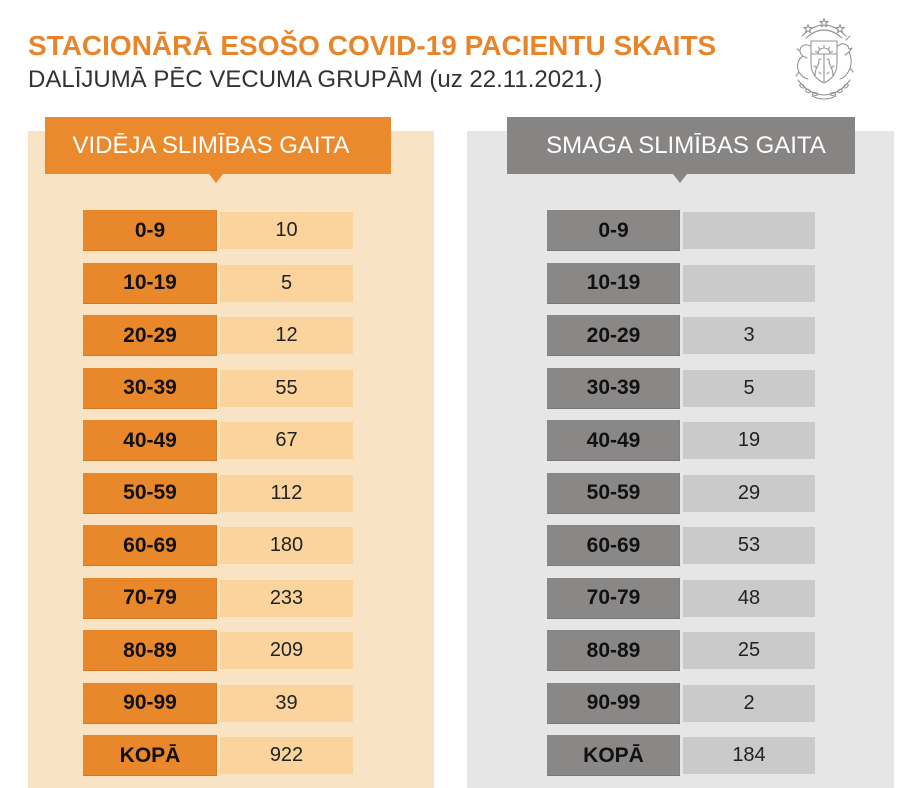 The width and height of the screenshot is (898, 788). Describe the element at coordinates (681, 703) in the screenshot. I see `severe-table-row: 90-99 2` at that location.